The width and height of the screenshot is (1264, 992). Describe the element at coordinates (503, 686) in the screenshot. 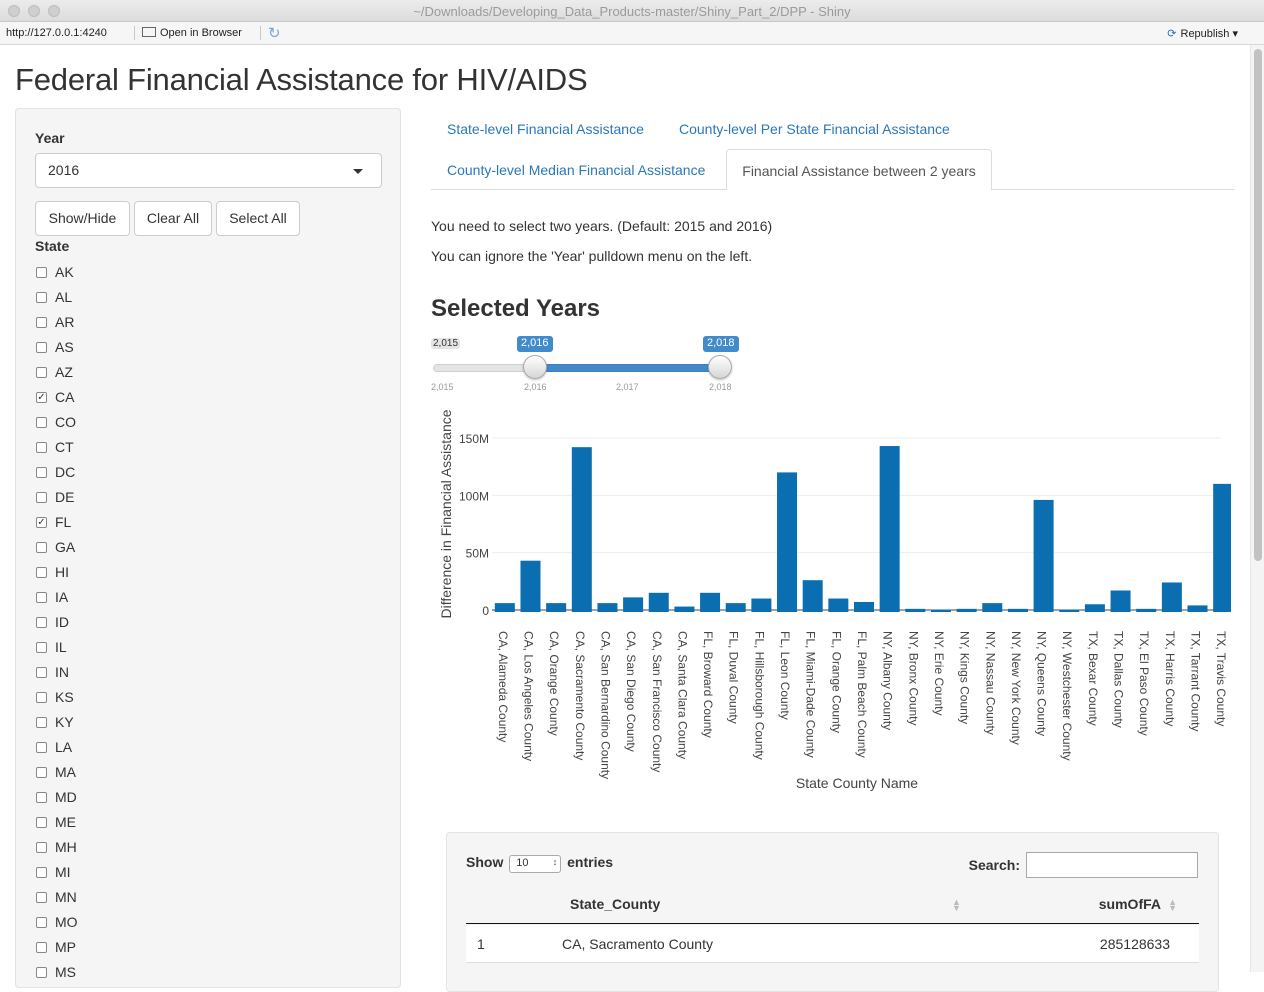

I see `x-tick-label: CA, Alameda County` at that location.